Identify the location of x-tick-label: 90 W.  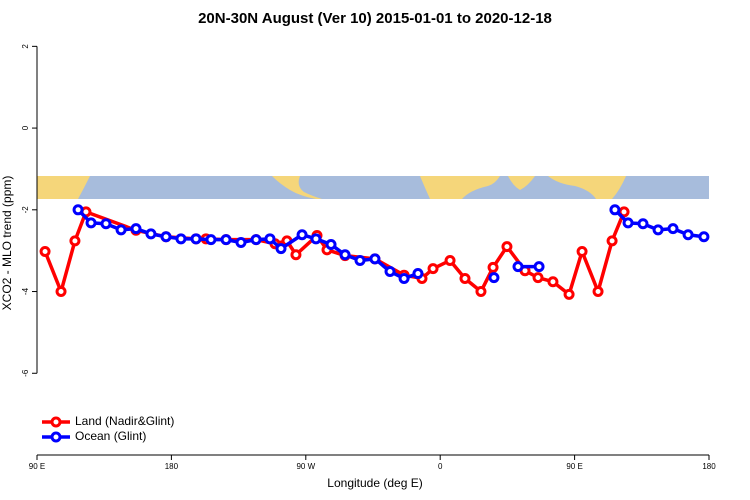
(305, 466).